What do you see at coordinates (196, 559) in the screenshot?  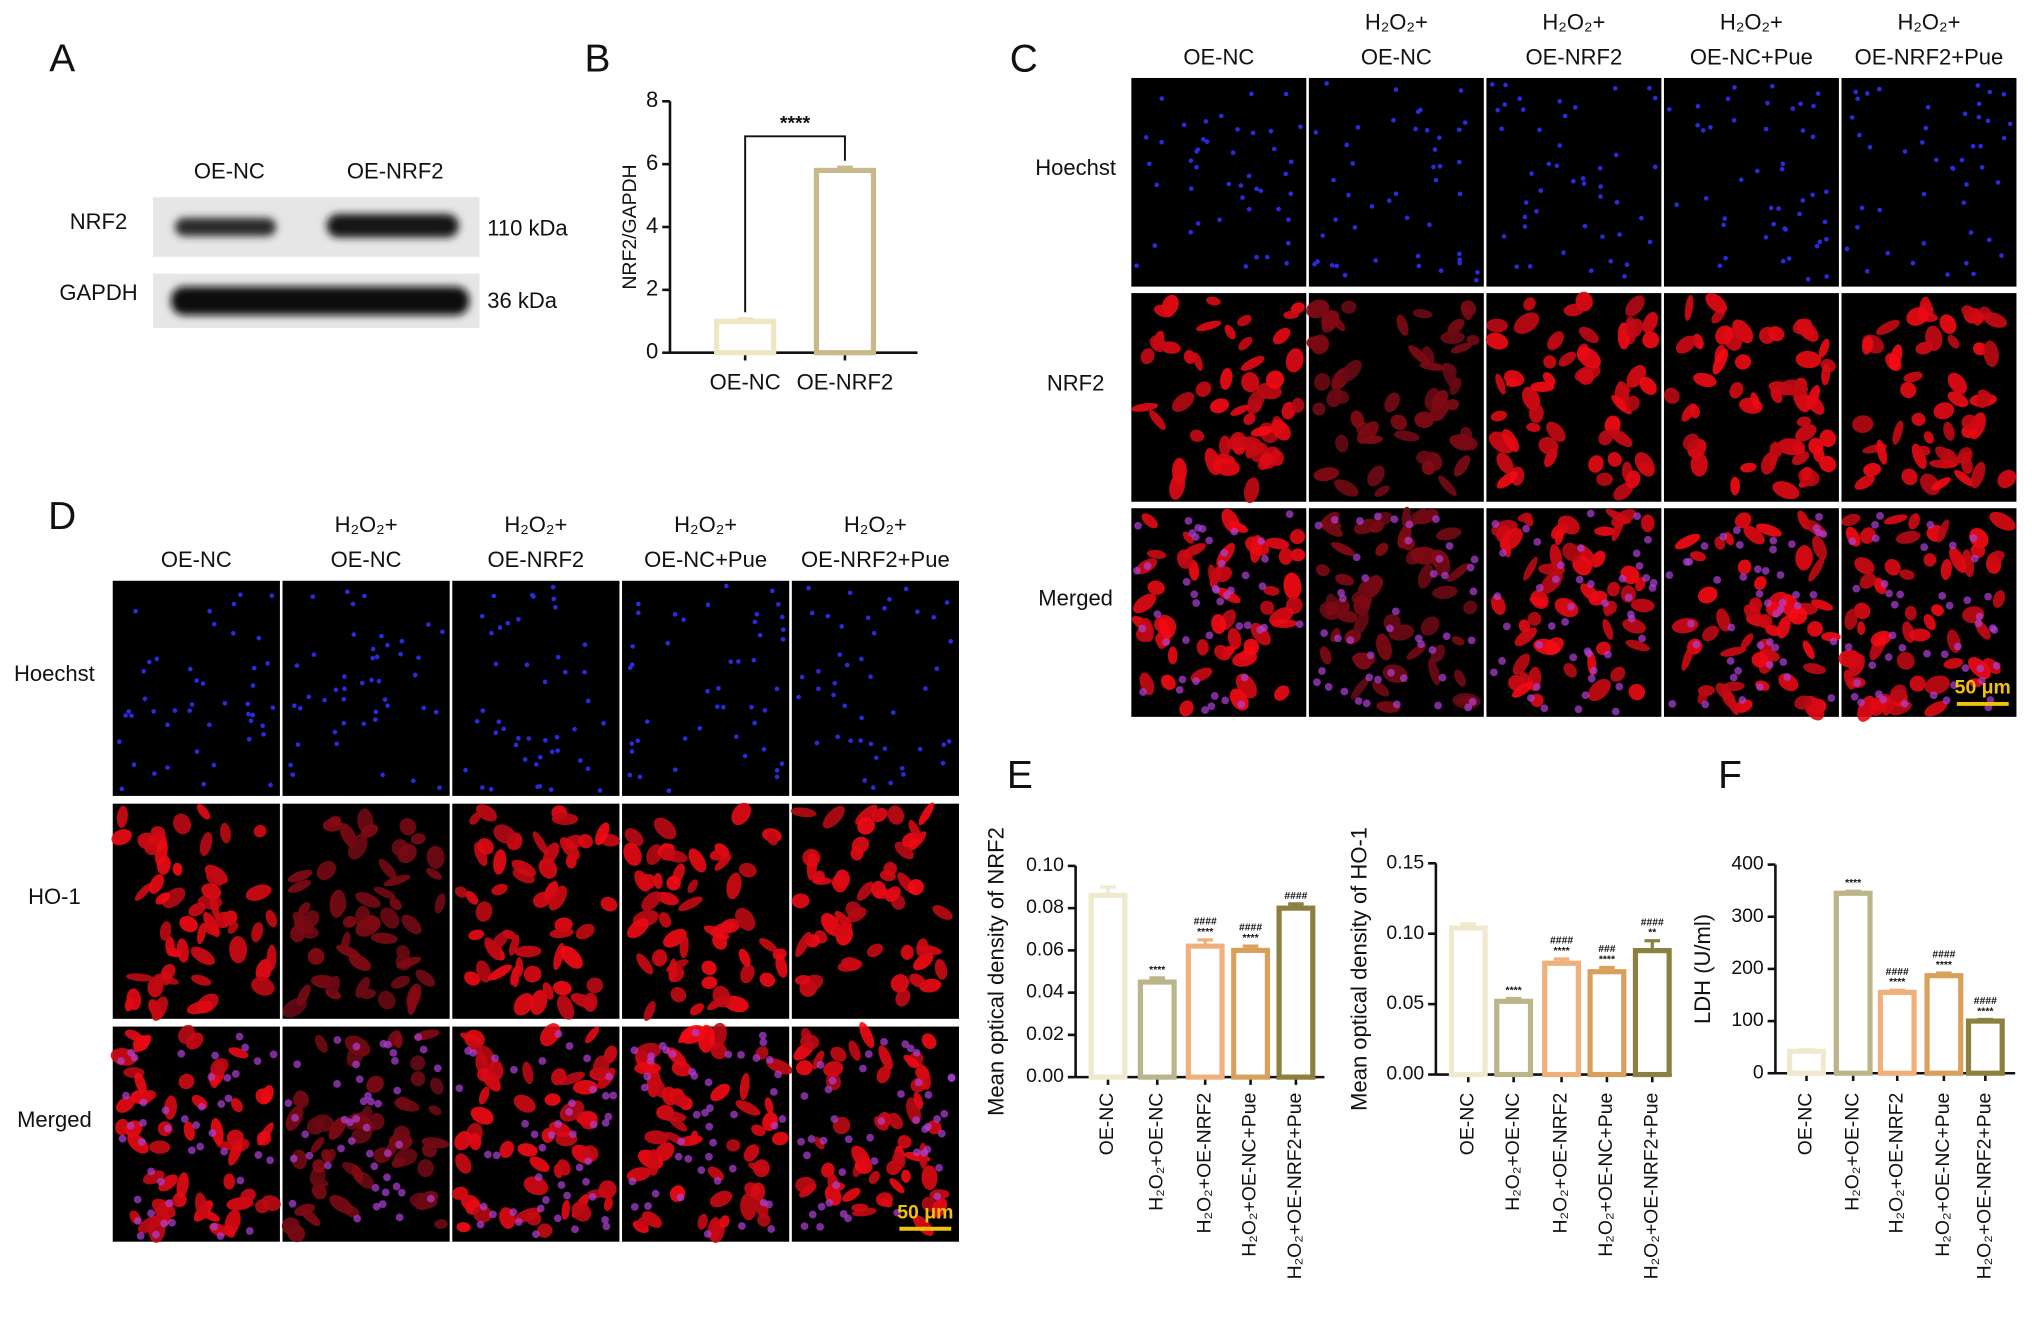 I see `column-header: OE-NC` at bounding box center [196, 559].